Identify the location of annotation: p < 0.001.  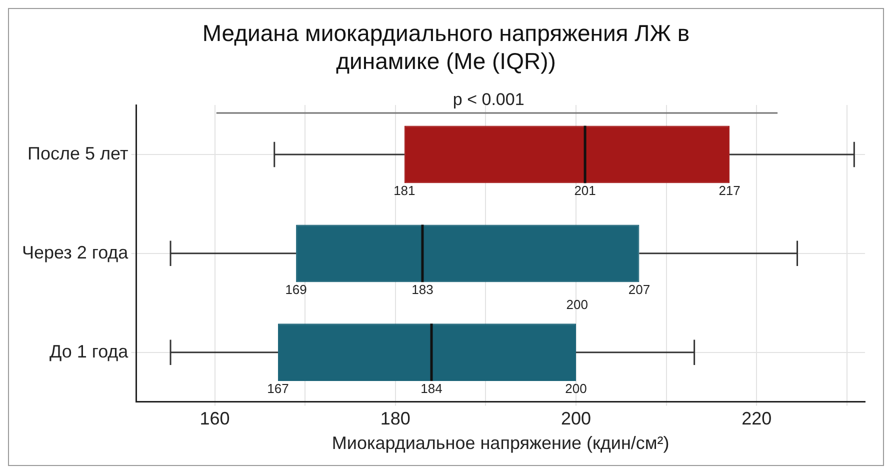
(488, 100).